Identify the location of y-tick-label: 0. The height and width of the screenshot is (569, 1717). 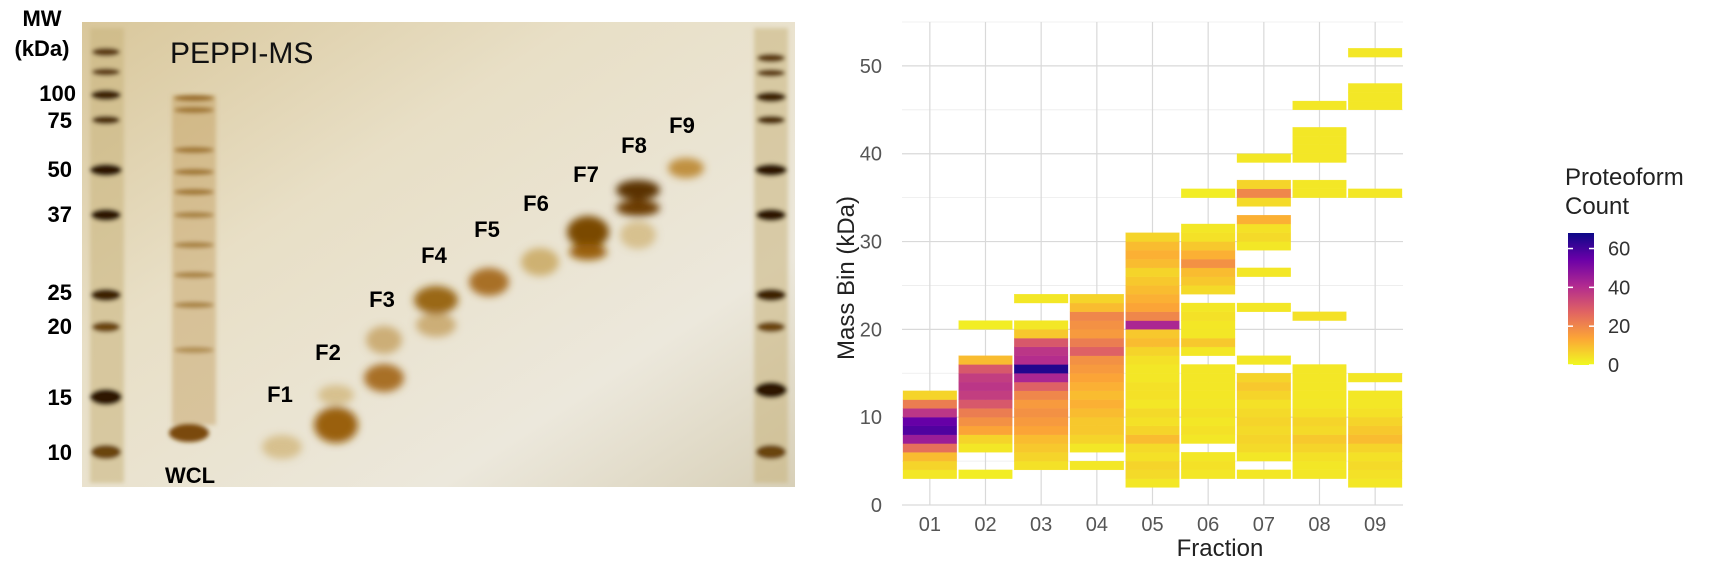
(876, 506).